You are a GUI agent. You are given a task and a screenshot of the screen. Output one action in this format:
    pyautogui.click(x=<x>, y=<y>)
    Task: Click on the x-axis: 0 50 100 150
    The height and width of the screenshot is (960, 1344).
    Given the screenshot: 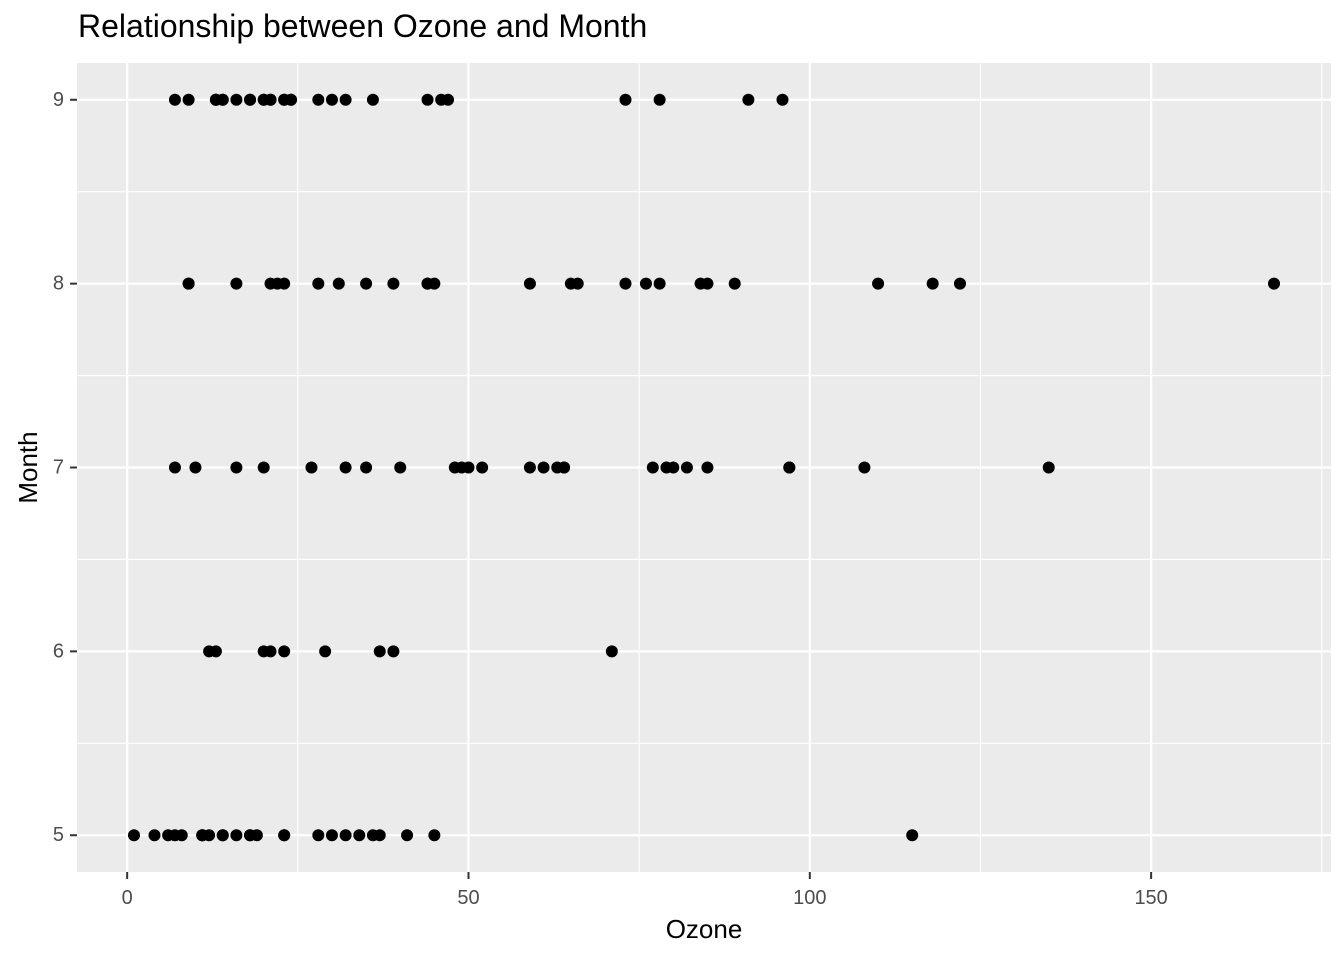 What is the action you would take?
    pyautogui.click(x=645, y=890)
    